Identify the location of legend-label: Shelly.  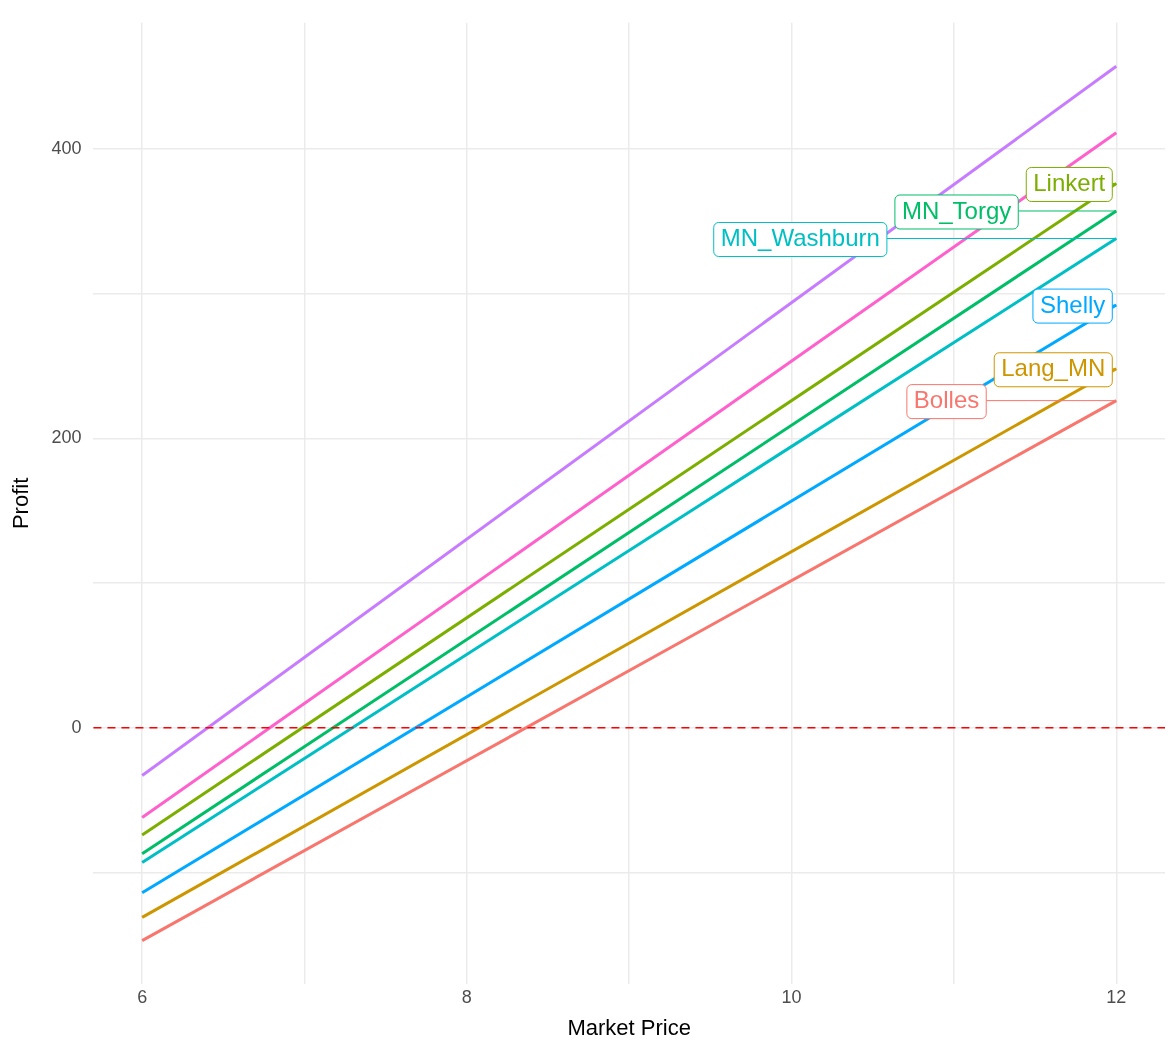
(1072, 304).